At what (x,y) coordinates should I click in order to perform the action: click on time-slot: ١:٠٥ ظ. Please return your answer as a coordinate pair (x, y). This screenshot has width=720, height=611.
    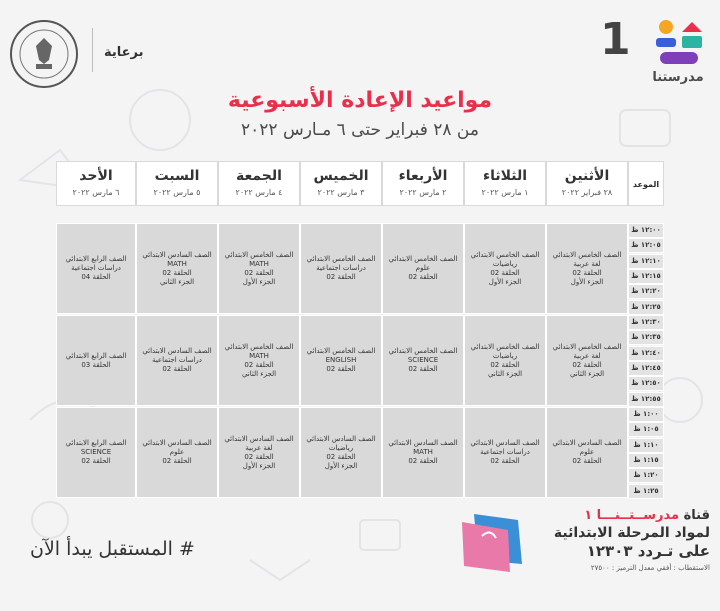
    Looking at the image, I should click on (646, 430).